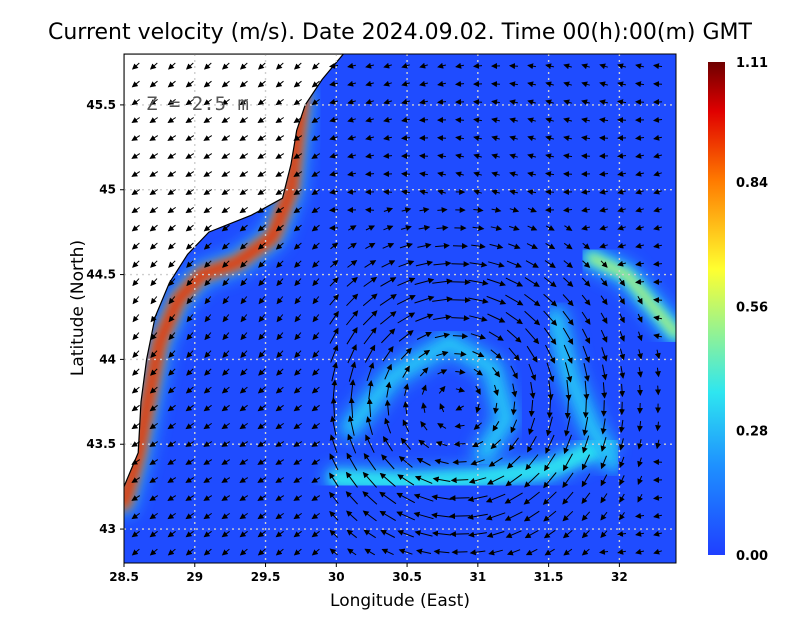  What do you see at coordinates (407, 577) in the screenshot?
I see `x-tick-label-4: 30.5` at bounding box center [407, 577].